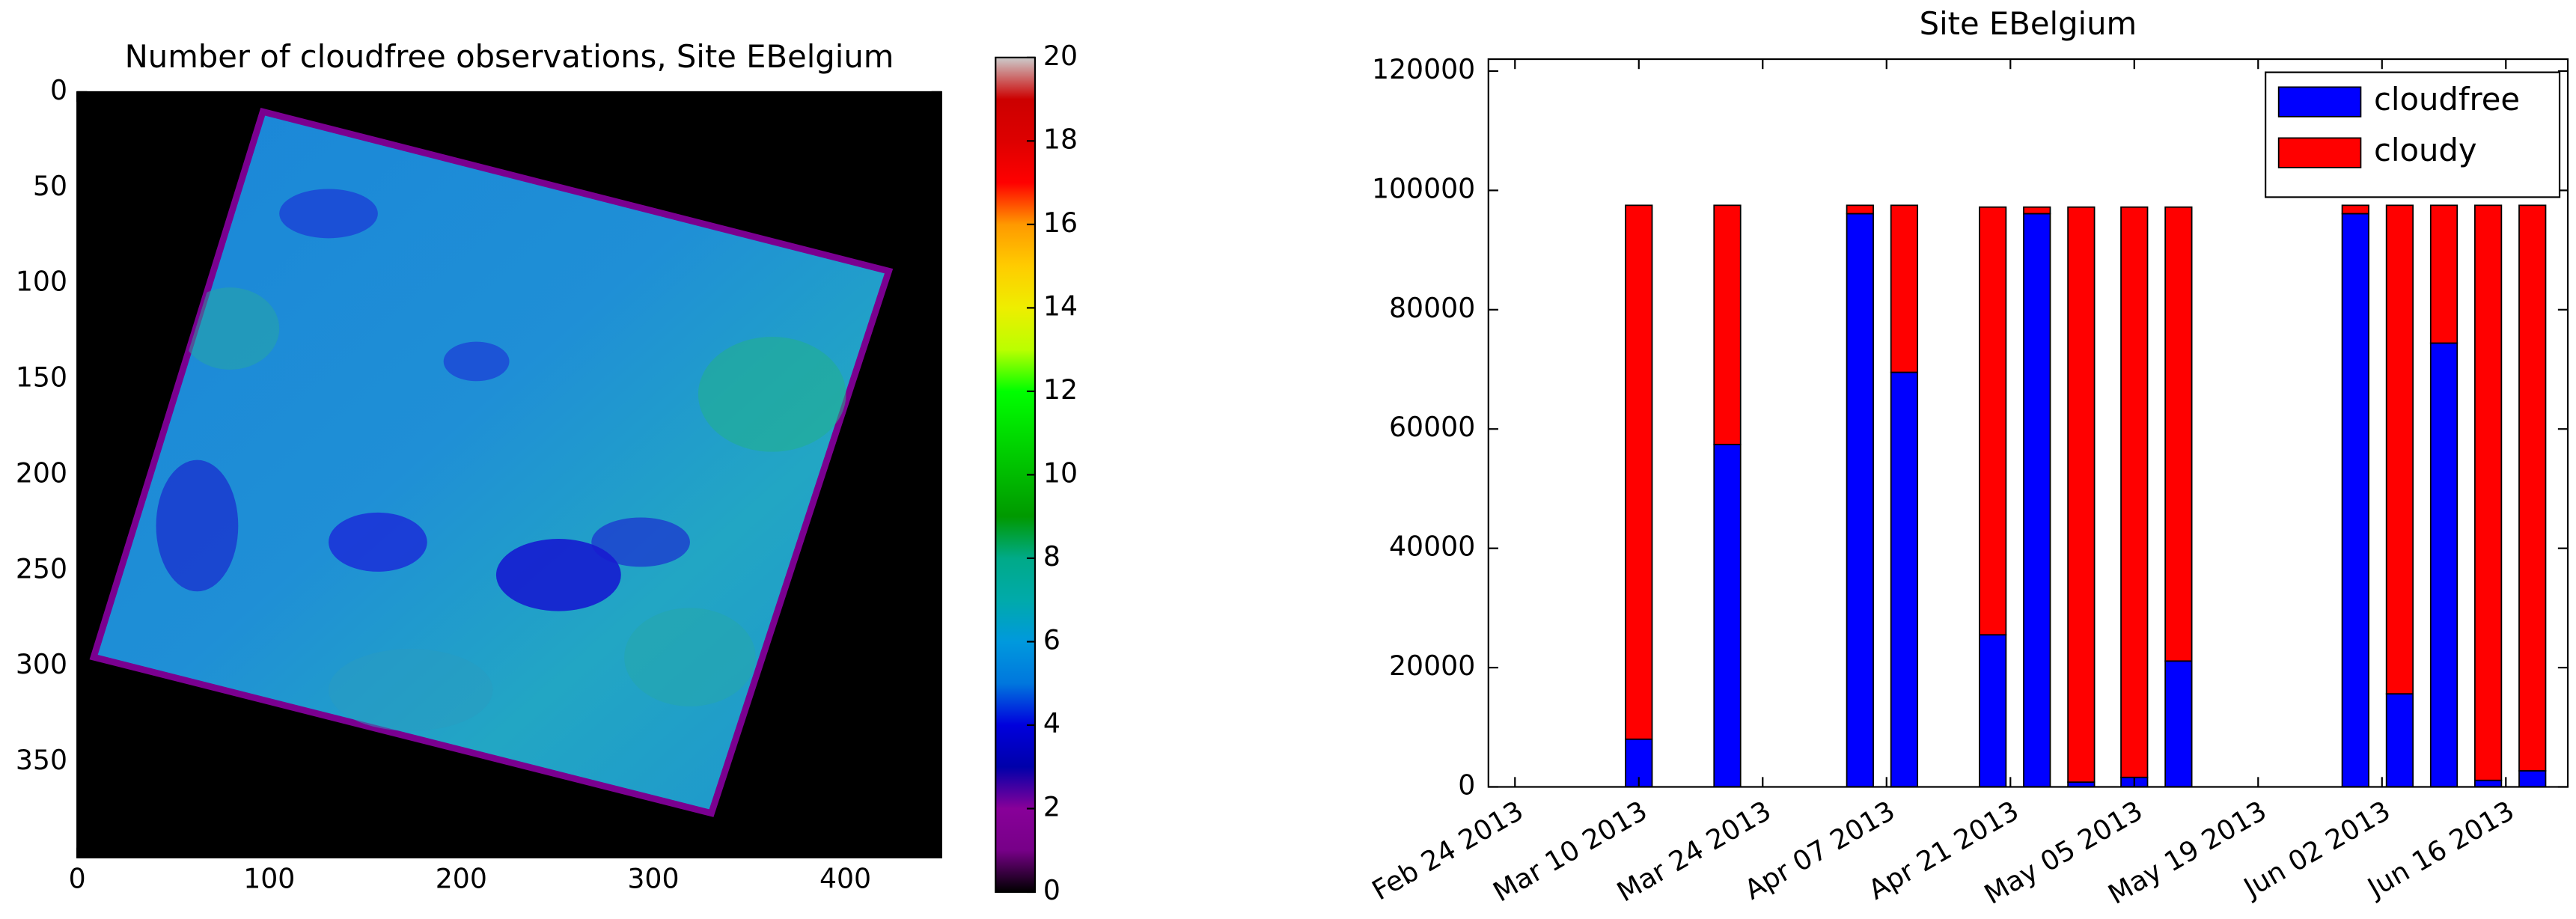 The height and width of the screenshot is (919, 2576). What do you see at coordinates (41, 760) in the screenshot?
I see `y-tick-label: 350` at bounding box center [41, 760].